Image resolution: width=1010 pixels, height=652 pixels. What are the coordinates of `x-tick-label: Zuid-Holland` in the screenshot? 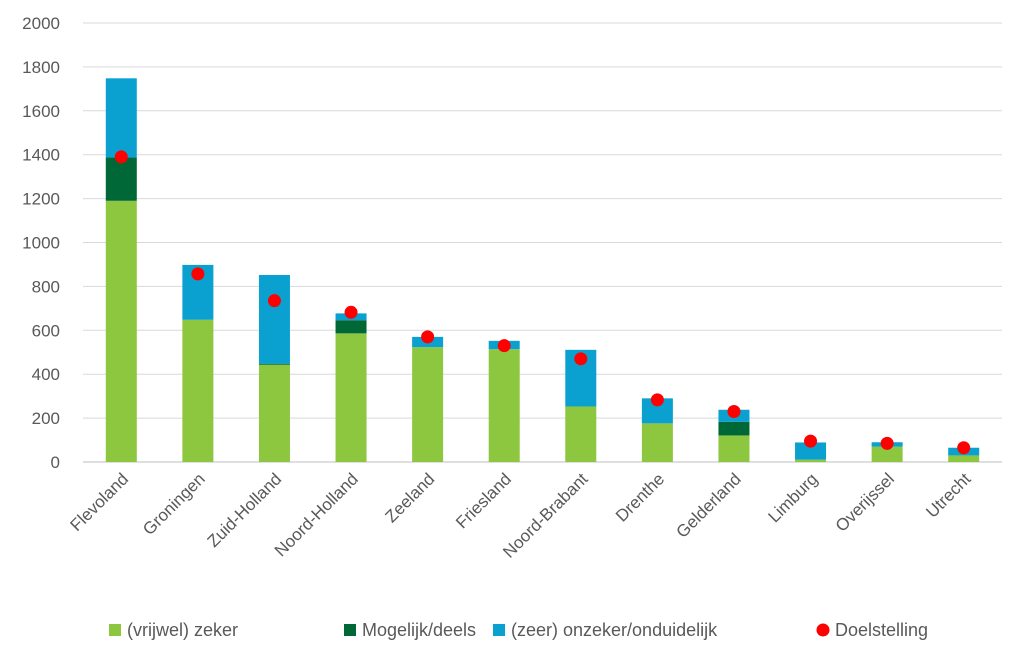 It's located at (245, 510).